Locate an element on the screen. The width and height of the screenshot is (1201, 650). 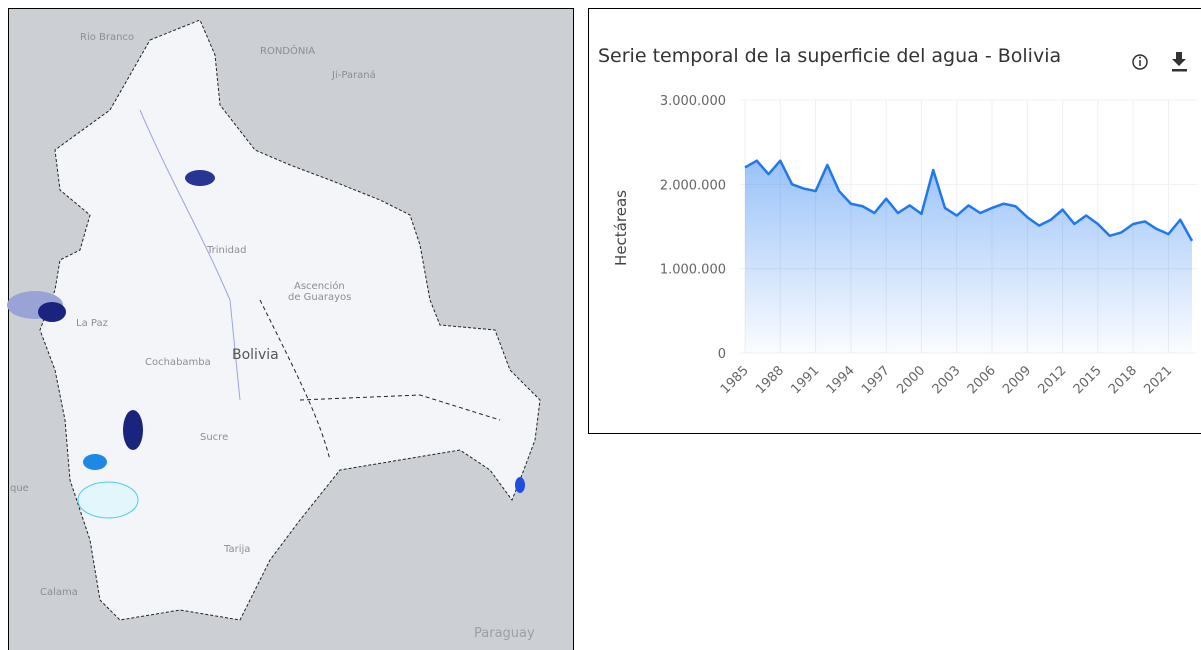
y-tick-label: 3.000.000 is located at coordinates (693, 101).